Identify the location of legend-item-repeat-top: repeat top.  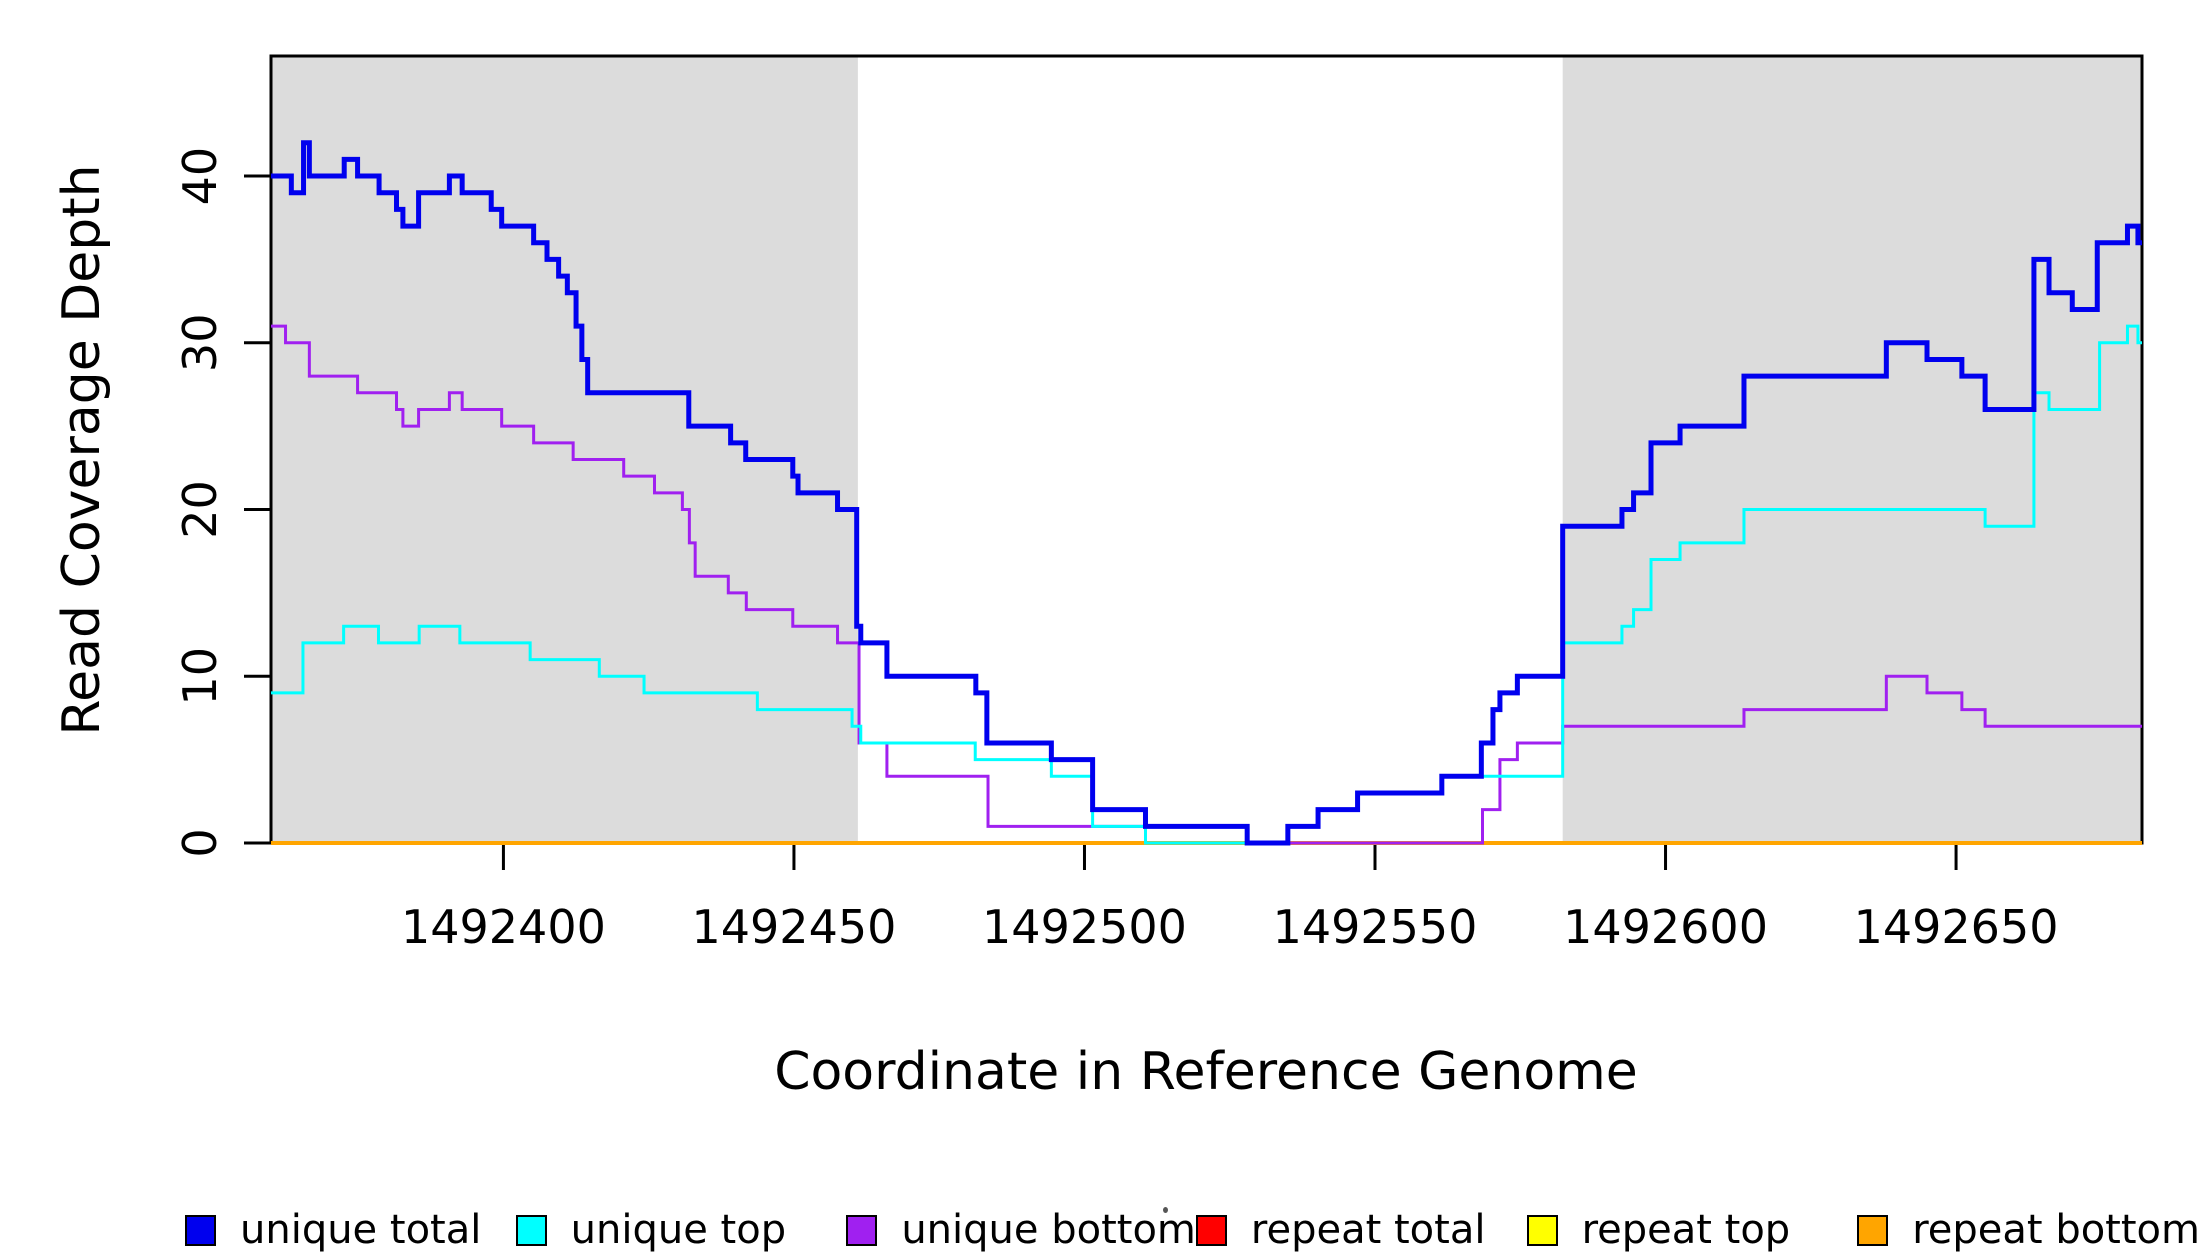
(1692, 1230).